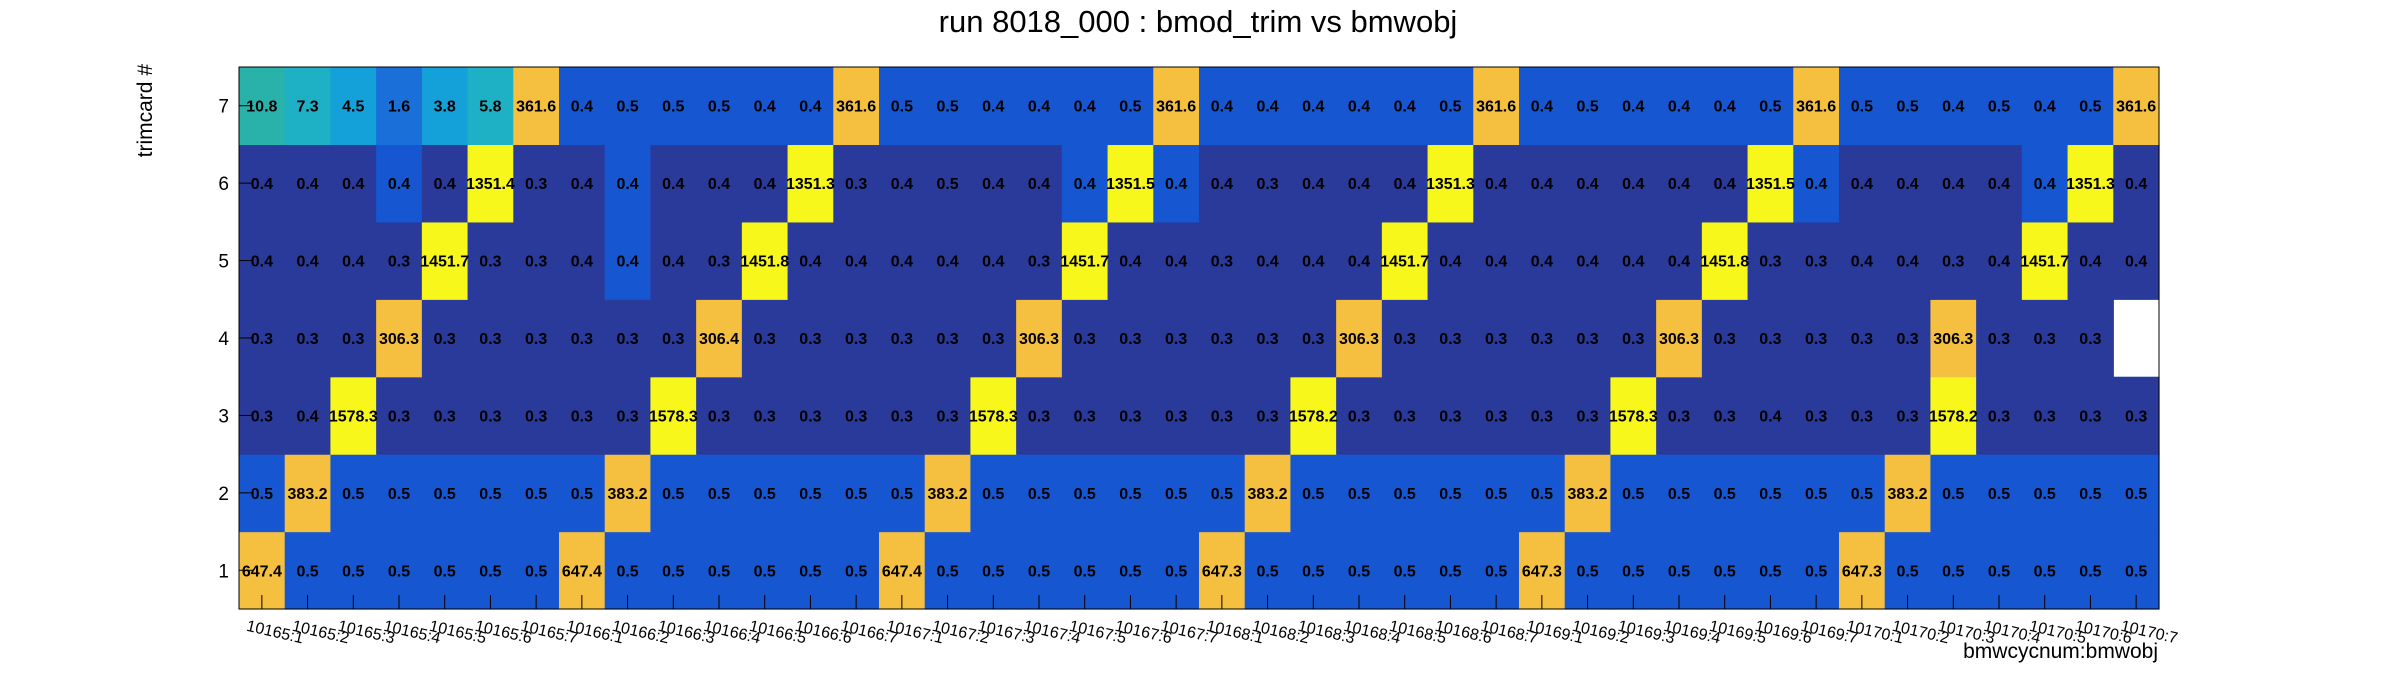 This screenshot has width=2396, height=677. What do you see at coordinates (948, 494) in the screenshot?
I see `cell-value-label: 383.2` at bounding box center [948, 494].